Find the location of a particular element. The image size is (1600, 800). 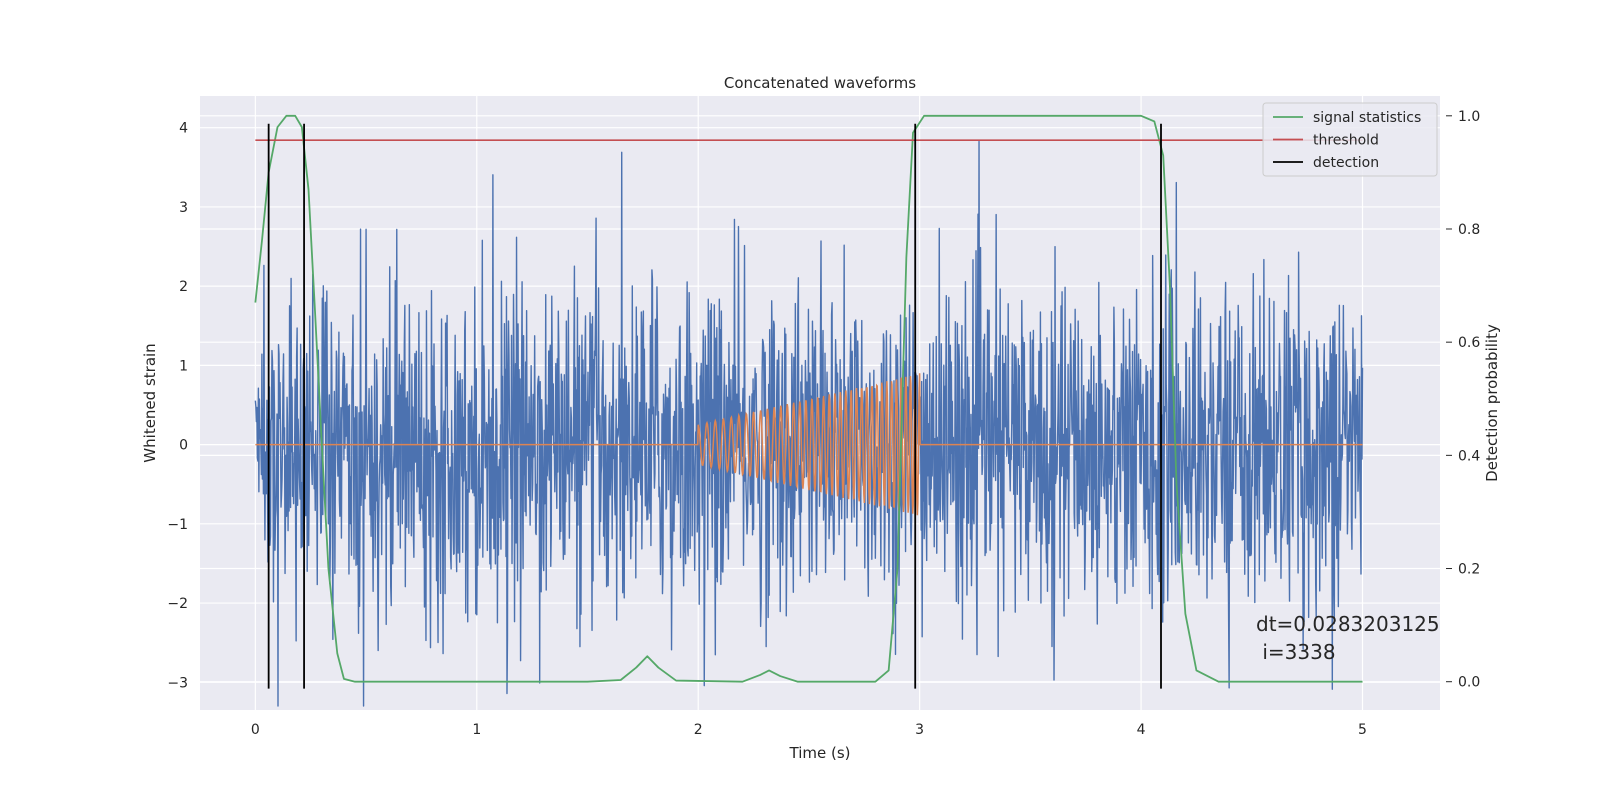

y-tick-label-right: 0.2 is located at coordinates (1469, 570).